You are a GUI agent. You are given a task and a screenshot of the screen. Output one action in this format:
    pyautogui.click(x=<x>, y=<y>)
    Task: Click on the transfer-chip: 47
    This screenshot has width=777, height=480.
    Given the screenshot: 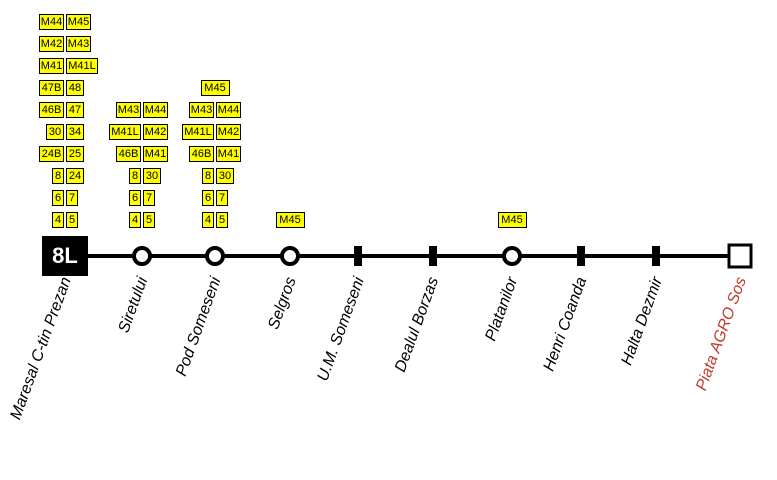 What is the action you would take?
    pyautogui.click(x=75, y=110)
    